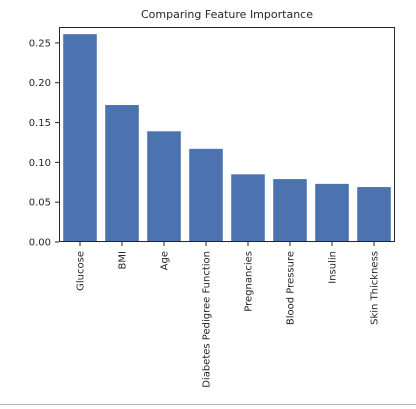 The width and height of the screenshot is (416, 409). I want to click on bar-pregnancies, so click(248, 208).